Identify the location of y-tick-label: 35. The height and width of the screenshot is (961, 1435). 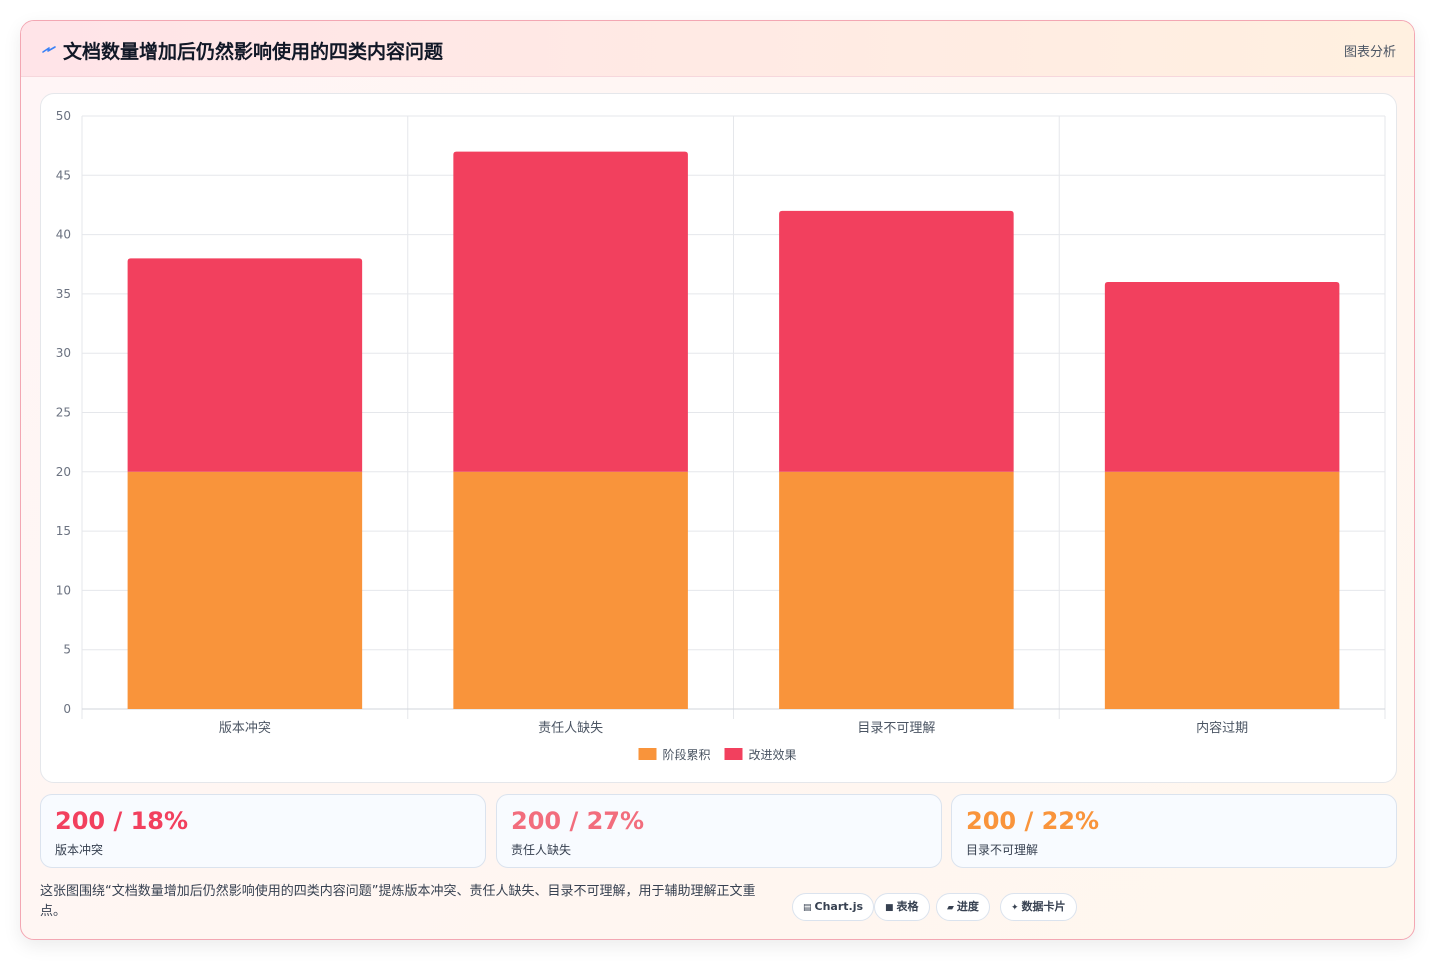
(63, 294).